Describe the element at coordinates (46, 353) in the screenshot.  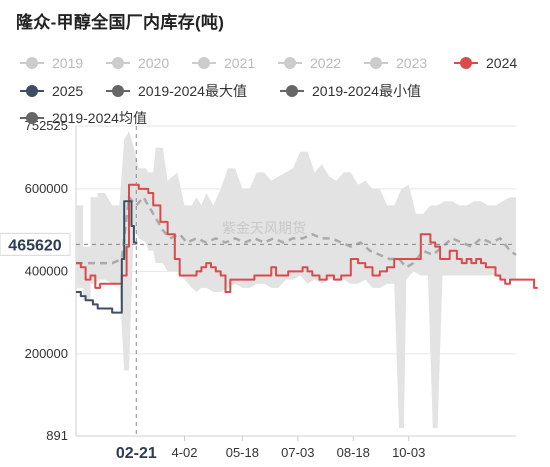
I see `y-tick-label: 200000` at that location.